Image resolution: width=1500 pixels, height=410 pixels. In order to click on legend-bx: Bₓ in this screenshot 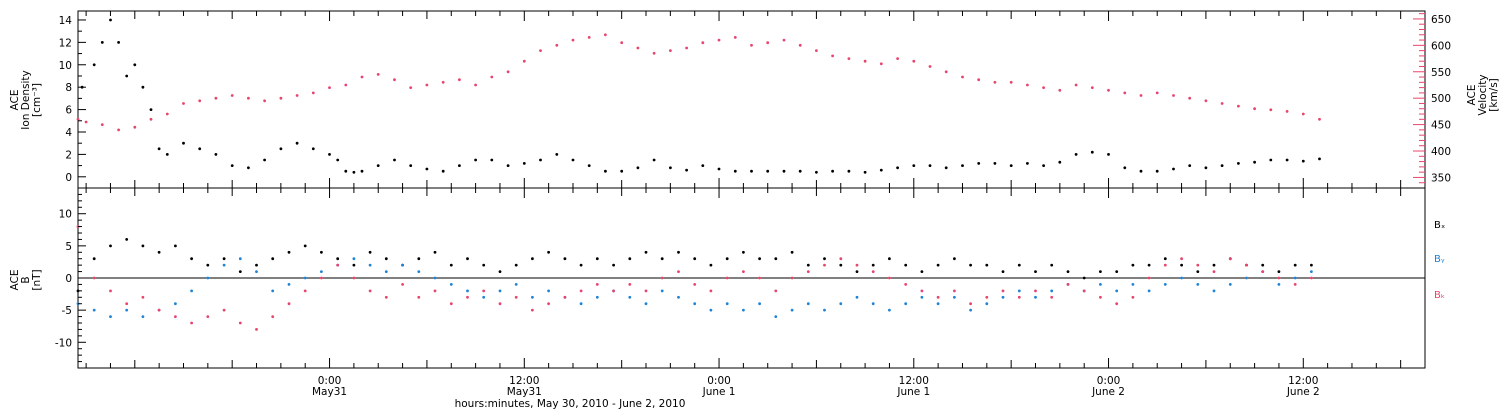, I will do `click(1439, 225)`.